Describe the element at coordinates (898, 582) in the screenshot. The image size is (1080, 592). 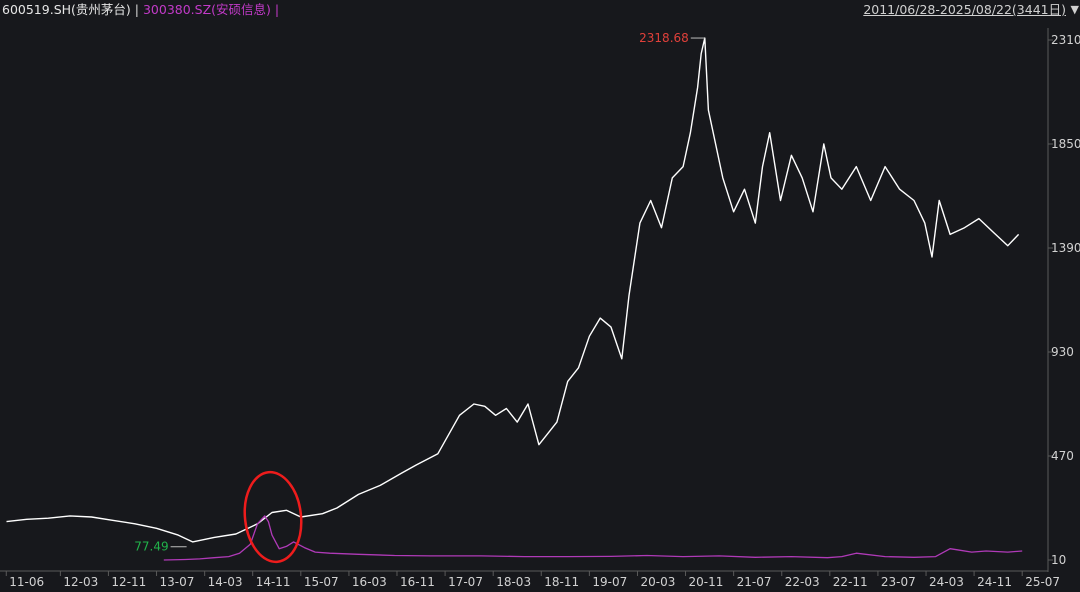
I see `x-tick-label: 23-07` at that location.